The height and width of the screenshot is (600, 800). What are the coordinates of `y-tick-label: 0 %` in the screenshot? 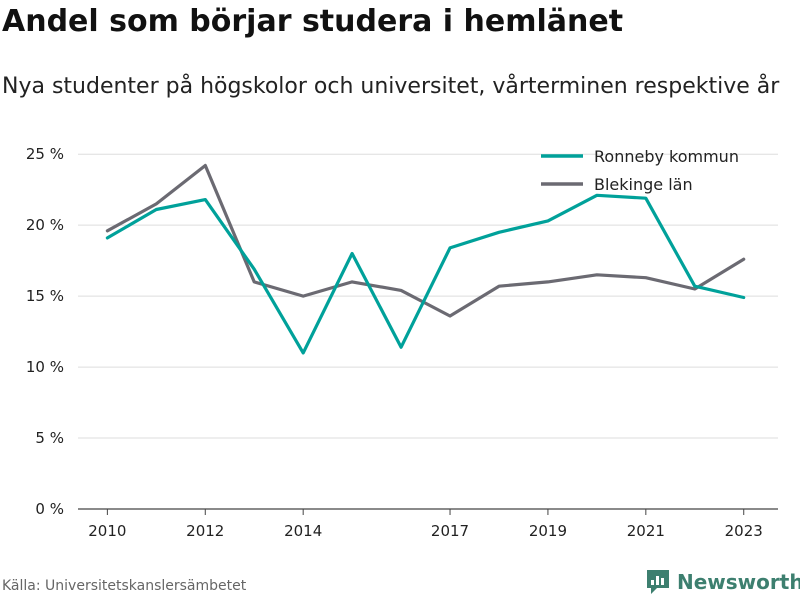 It's located at (49, 509).